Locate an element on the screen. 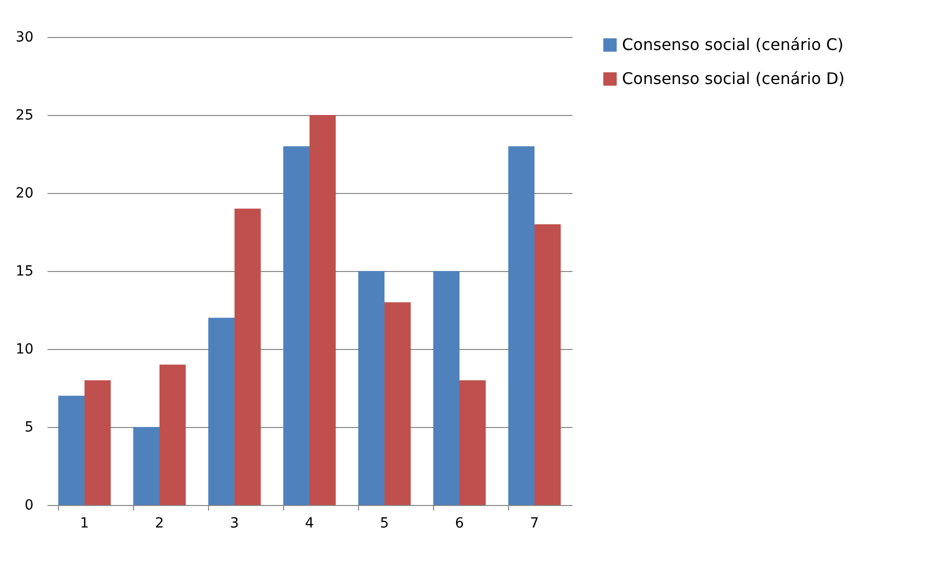  x-tick-label: 3 is located at coordinates (234, 524).